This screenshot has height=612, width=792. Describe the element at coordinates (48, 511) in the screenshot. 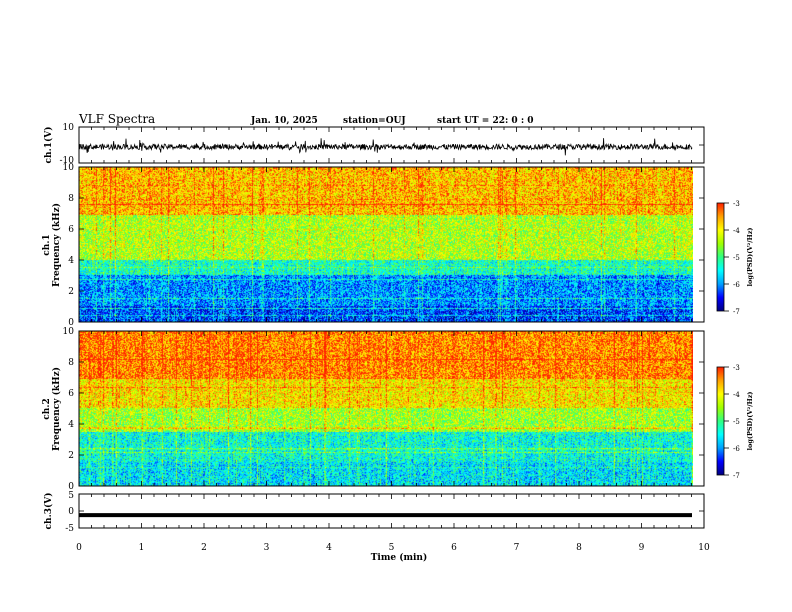

I see `ch3-waveform-ylabel: ch.3(V)` at that location.